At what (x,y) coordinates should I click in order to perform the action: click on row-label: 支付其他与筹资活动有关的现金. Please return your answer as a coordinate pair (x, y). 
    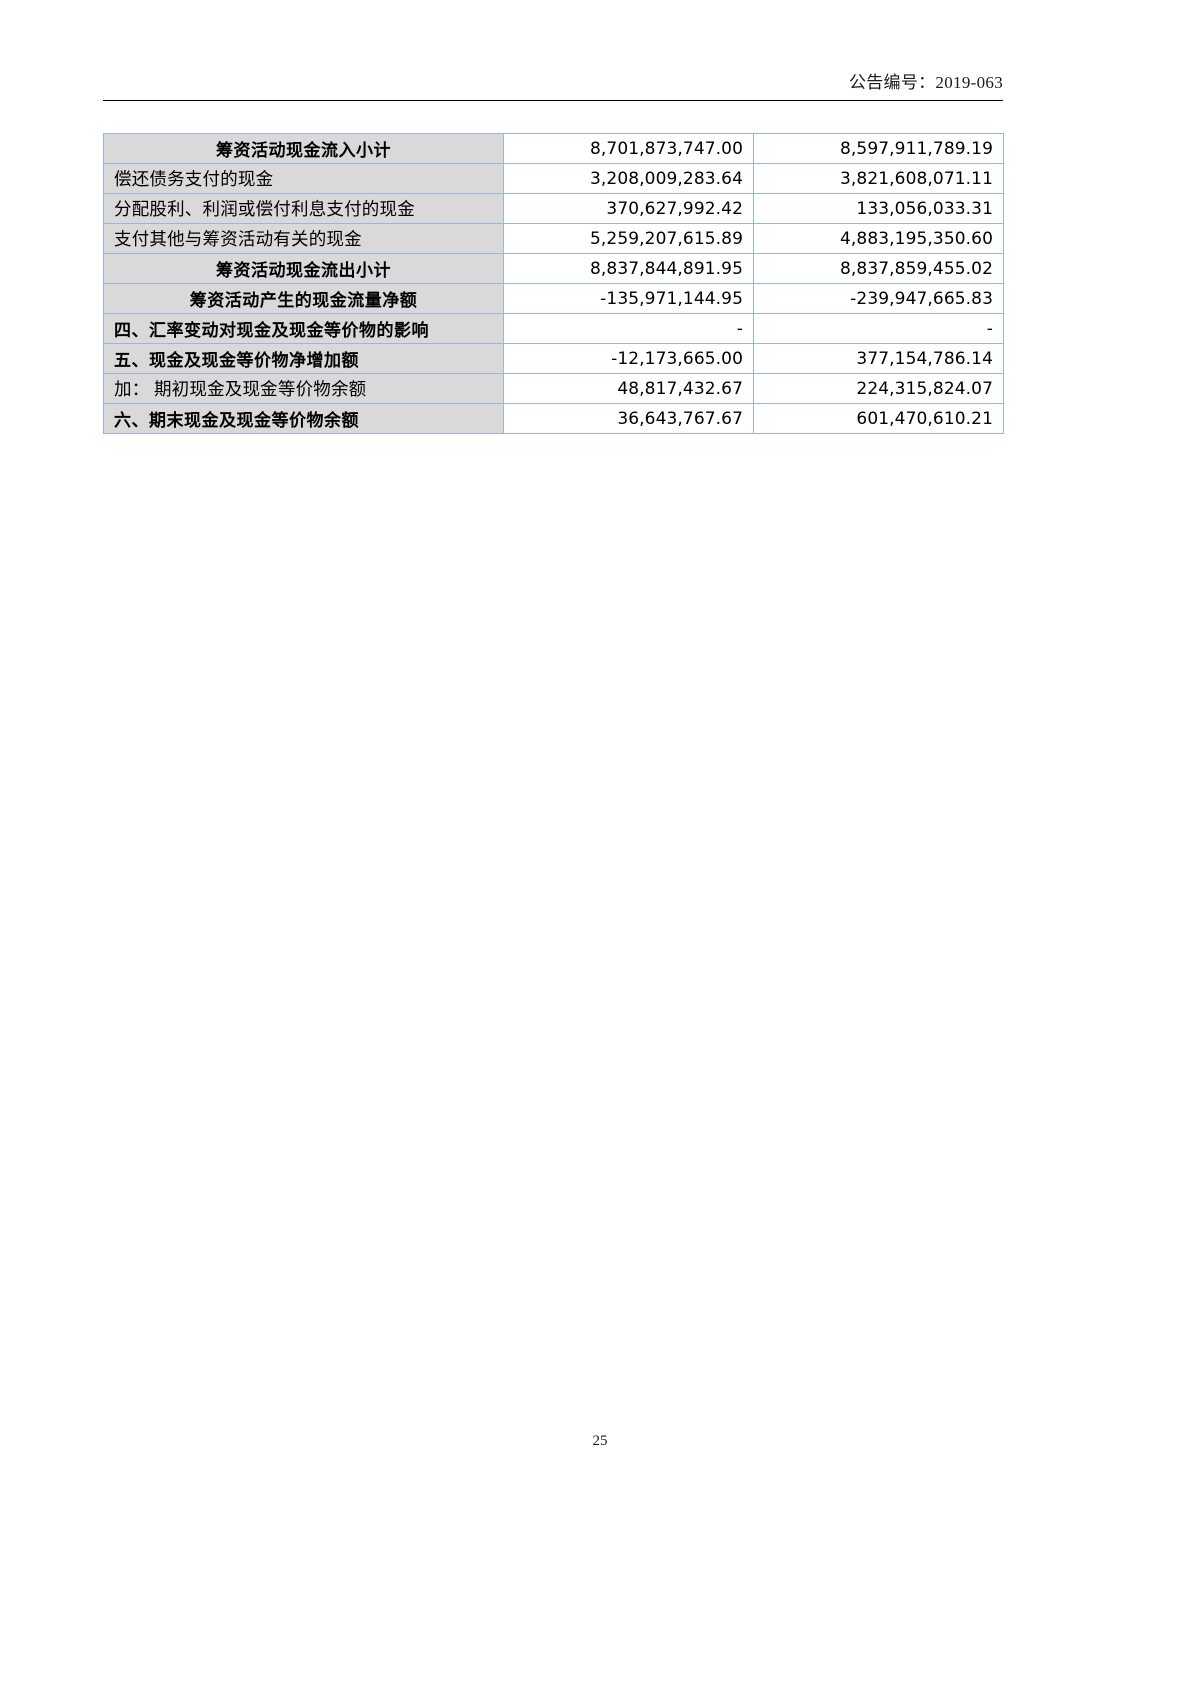
    Looking at the image, I should click on (303, 238).